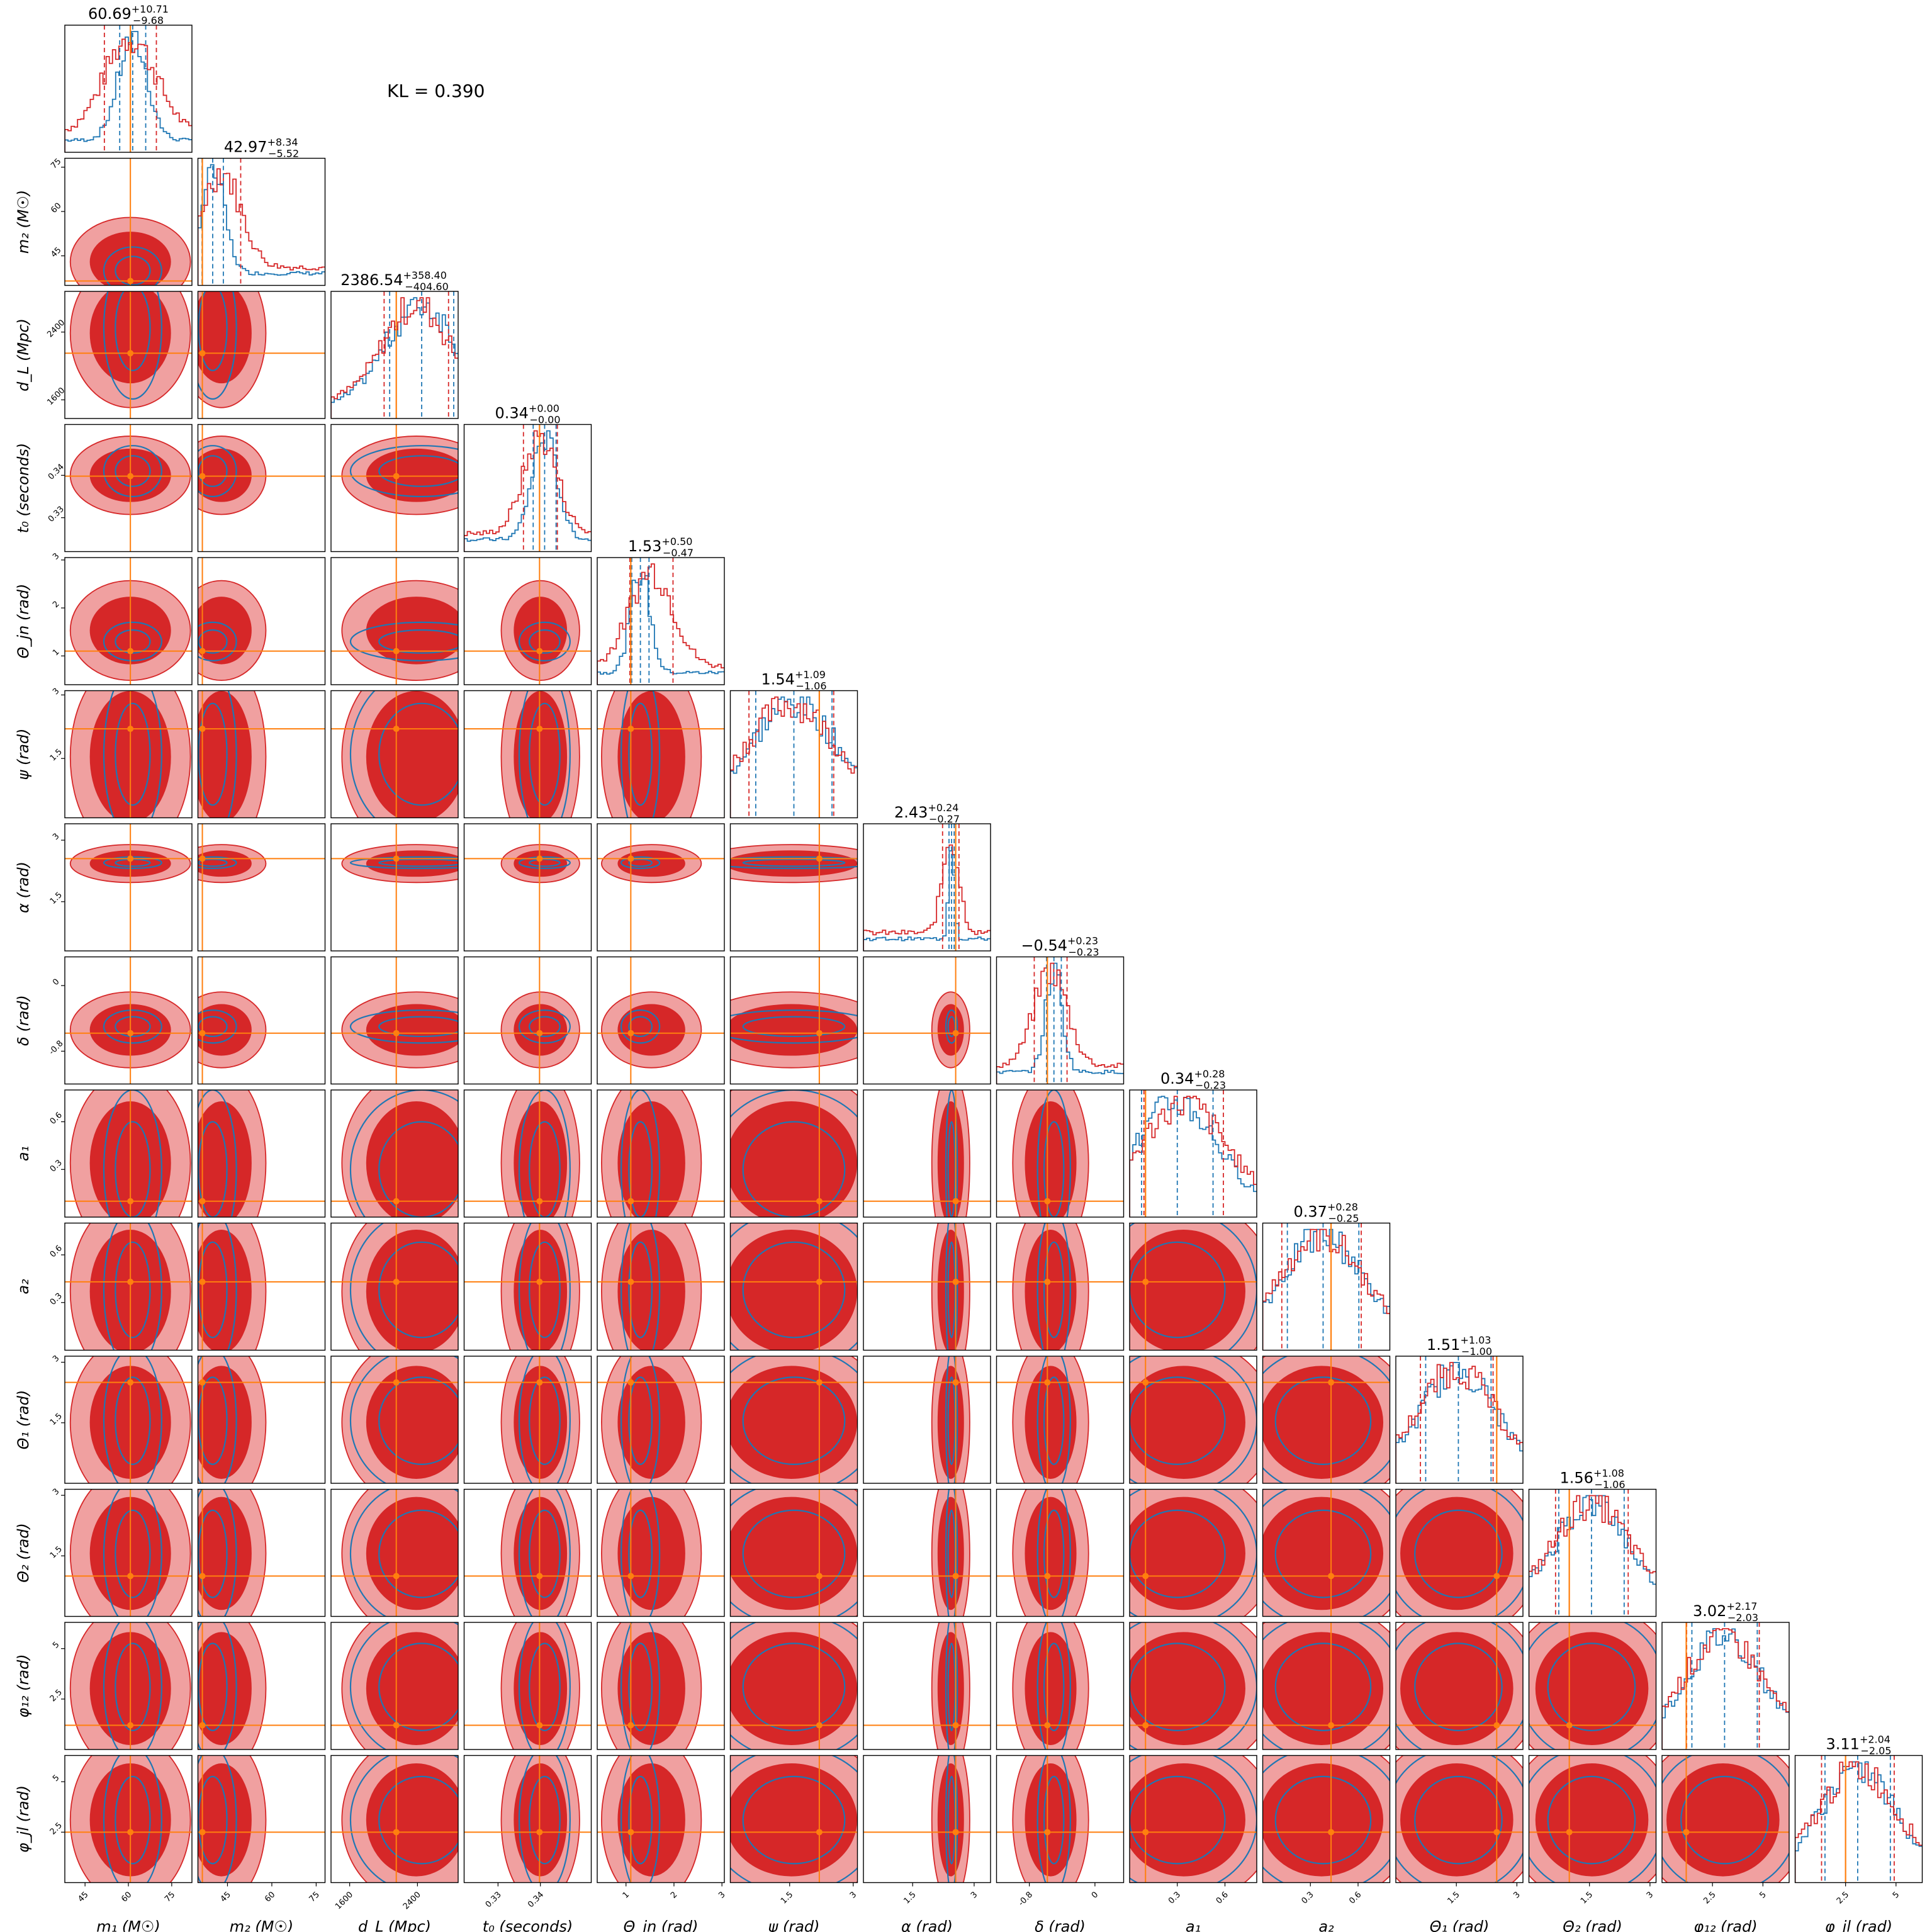  I want to click on panel-theta2-m1: 1.5 3 Θ₂ (rad), so click(103, 1552).